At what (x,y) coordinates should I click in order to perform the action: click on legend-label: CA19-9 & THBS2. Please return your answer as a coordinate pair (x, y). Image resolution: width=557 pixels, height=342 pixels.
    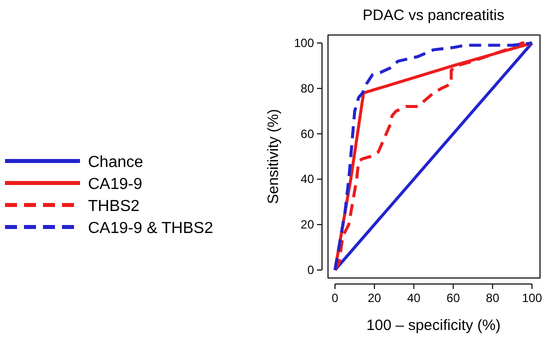
    Looking at the image, I should click on (151, 228).